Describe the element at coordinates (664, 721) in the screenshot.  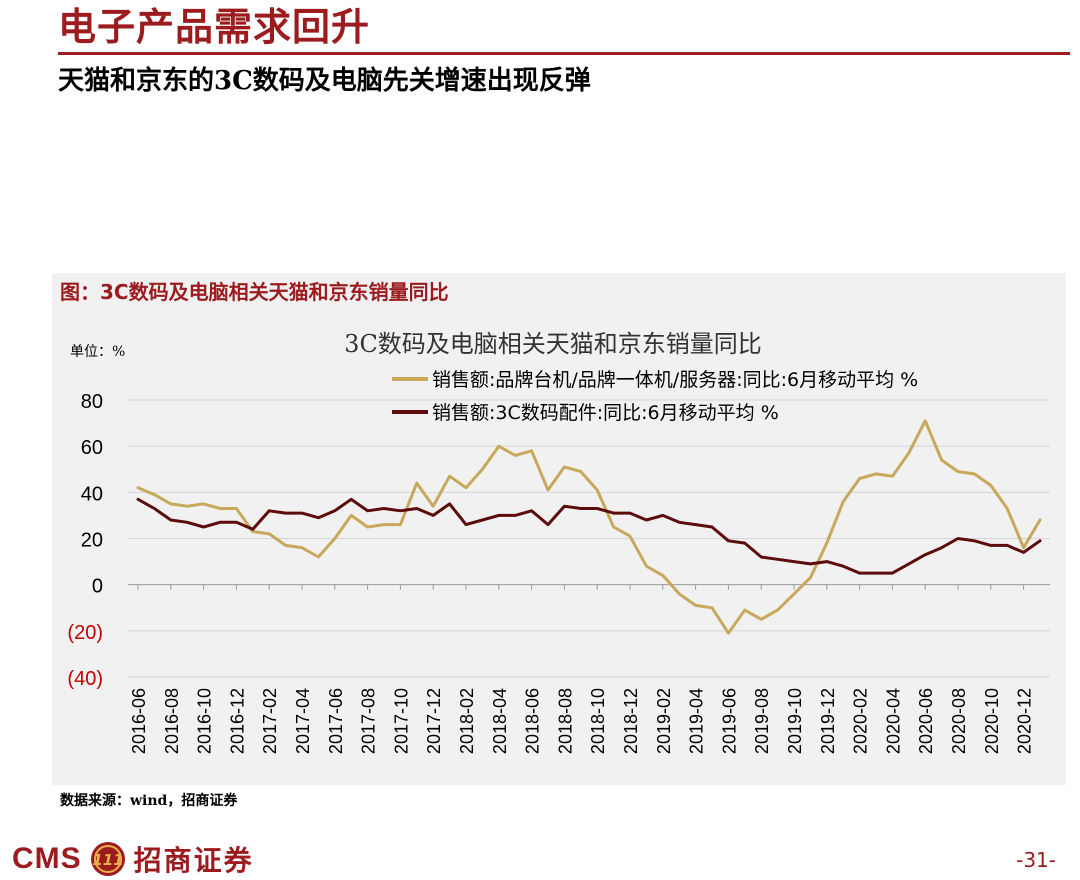
I see `x-tick-label: 2019-02` at that location.